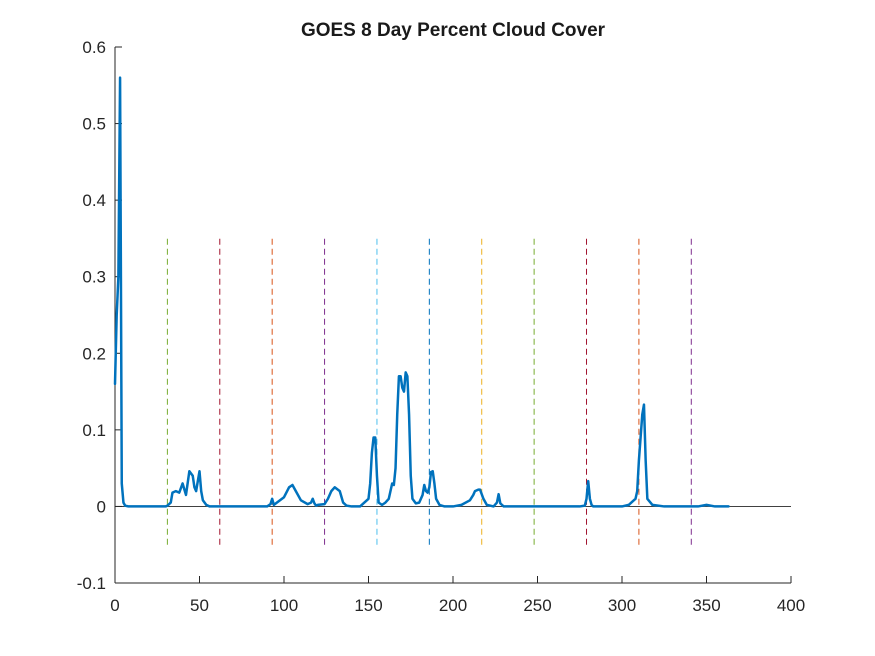 The width and height of the screenshot is (875, 656). I want to click on x-tick-label: 350, so click(706, 605).